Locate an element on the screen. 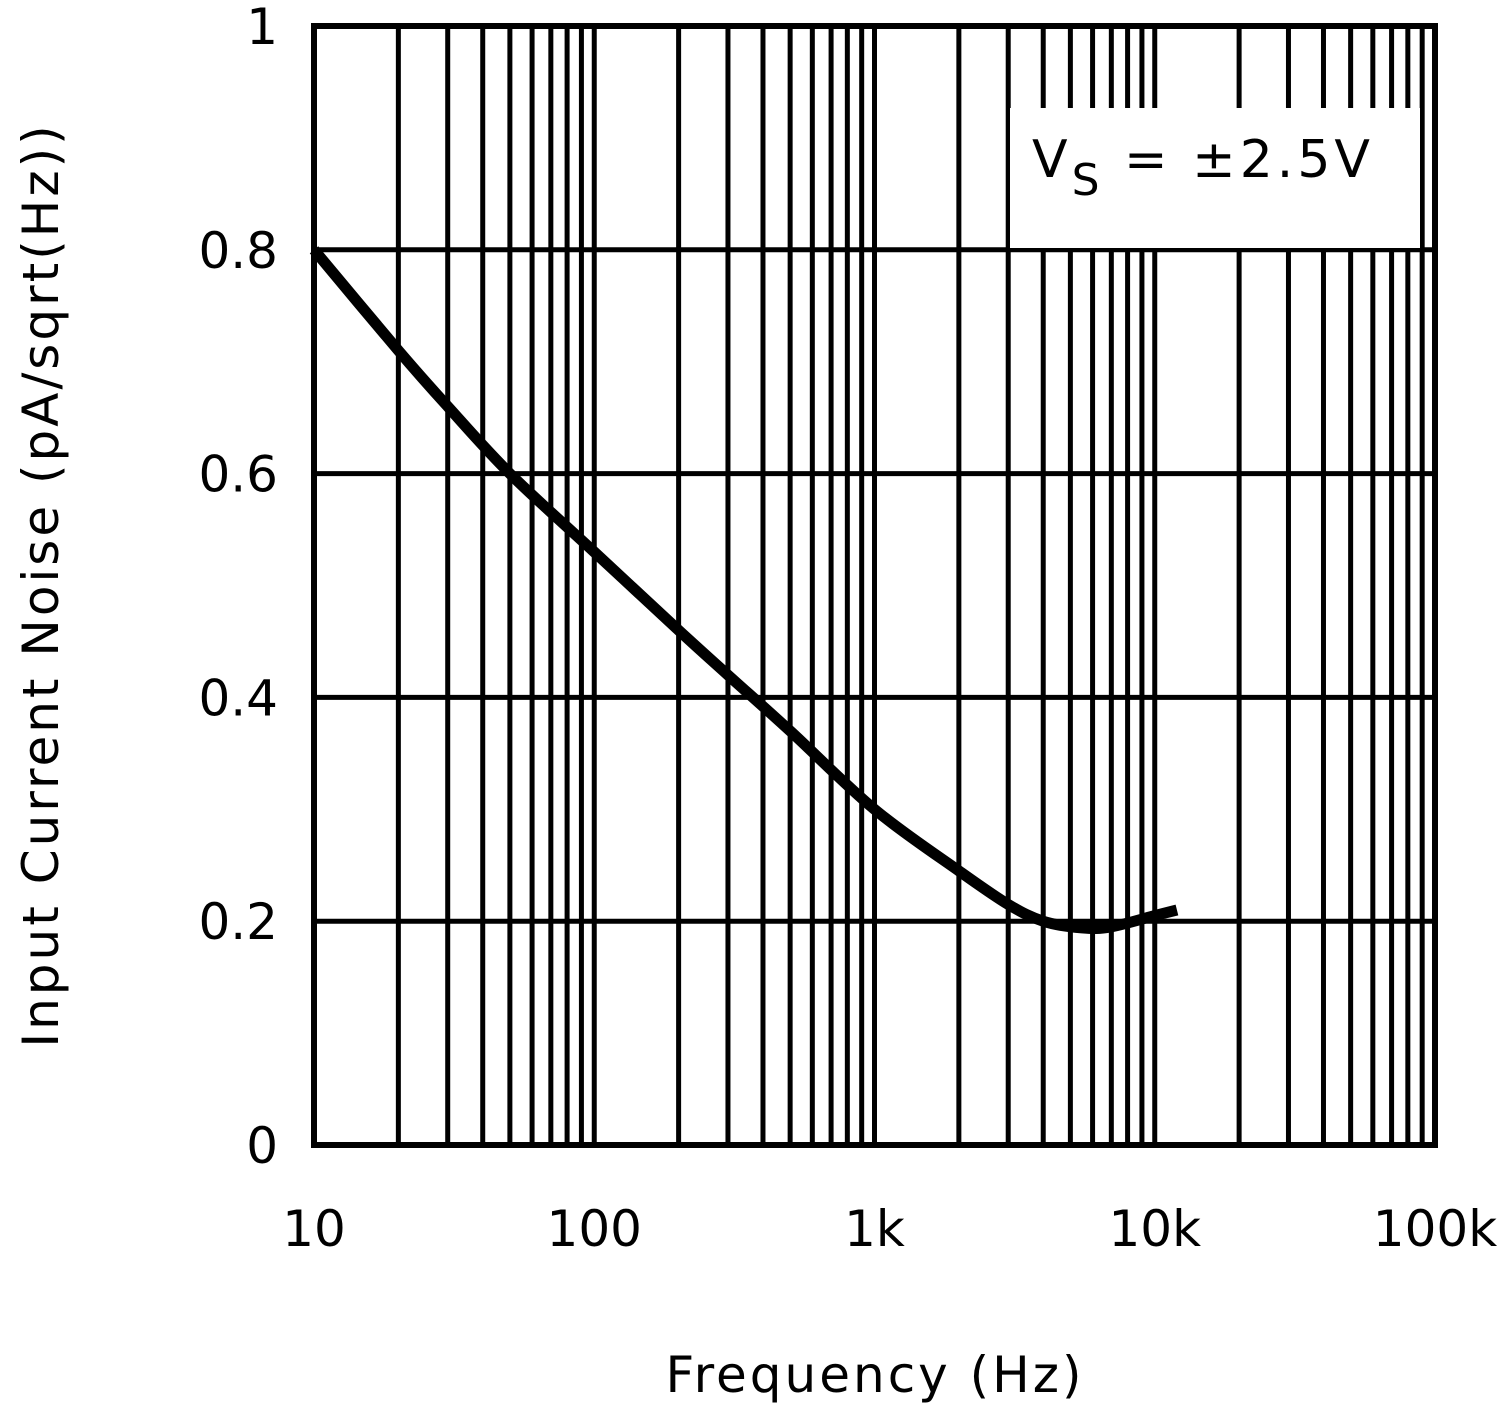  x-tick-label: 10k is located at coordinates (1154, 1229).